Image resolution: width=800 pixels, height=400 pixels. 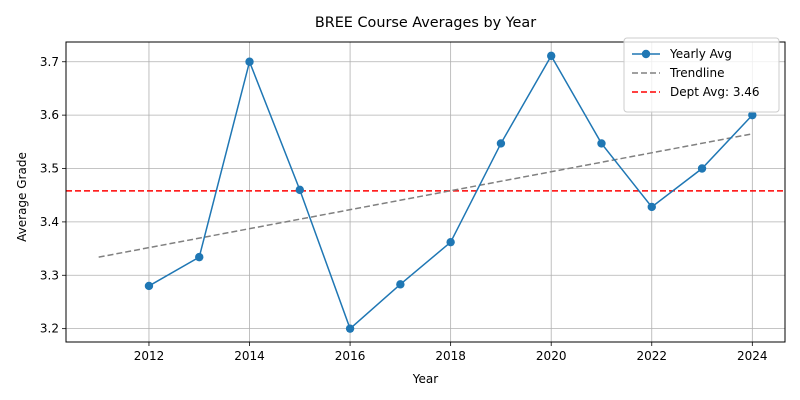 What do you see at coordinates (49, 222) in the screenshot?
I see `y-tick-label: 3.4` at bounding box center [49, 222].